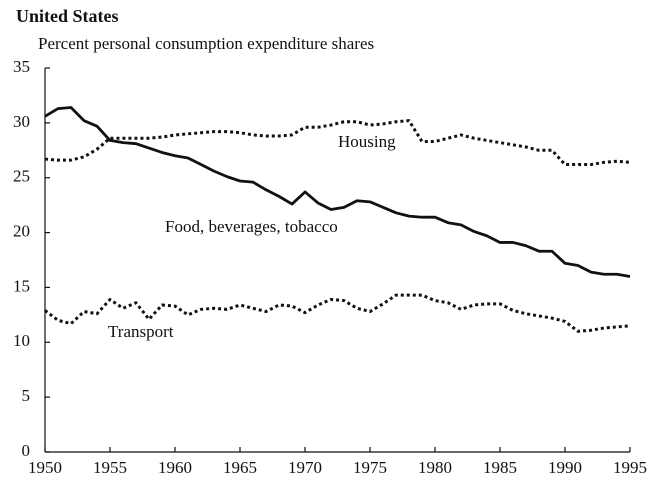 The image size is (653, 483). Describe the element at coordinates (500, 467) in the screenshot. I see `x-tick-label: 1985` at that location.